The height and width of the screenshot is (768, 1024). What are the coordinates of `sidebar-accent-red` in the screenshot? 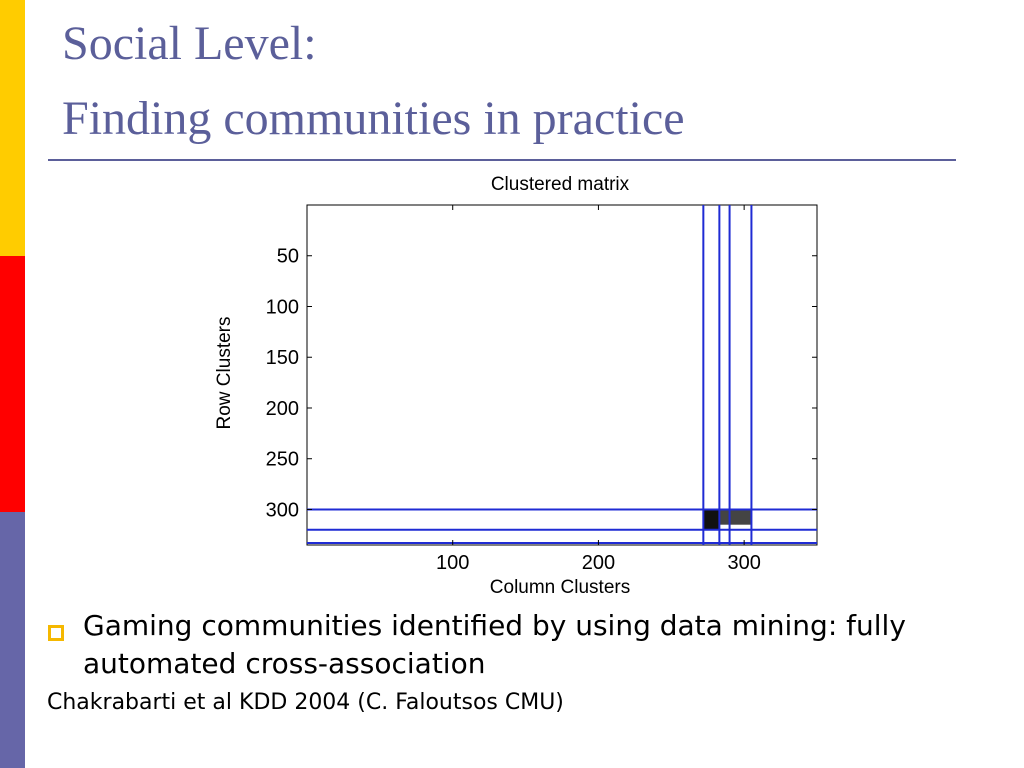 It's located at (12, 384).